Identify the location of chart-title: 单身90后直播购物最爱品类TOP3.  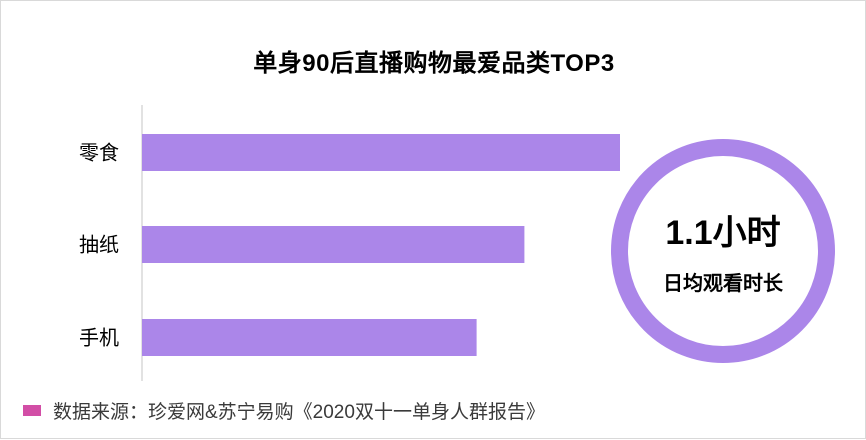
(434, 63).